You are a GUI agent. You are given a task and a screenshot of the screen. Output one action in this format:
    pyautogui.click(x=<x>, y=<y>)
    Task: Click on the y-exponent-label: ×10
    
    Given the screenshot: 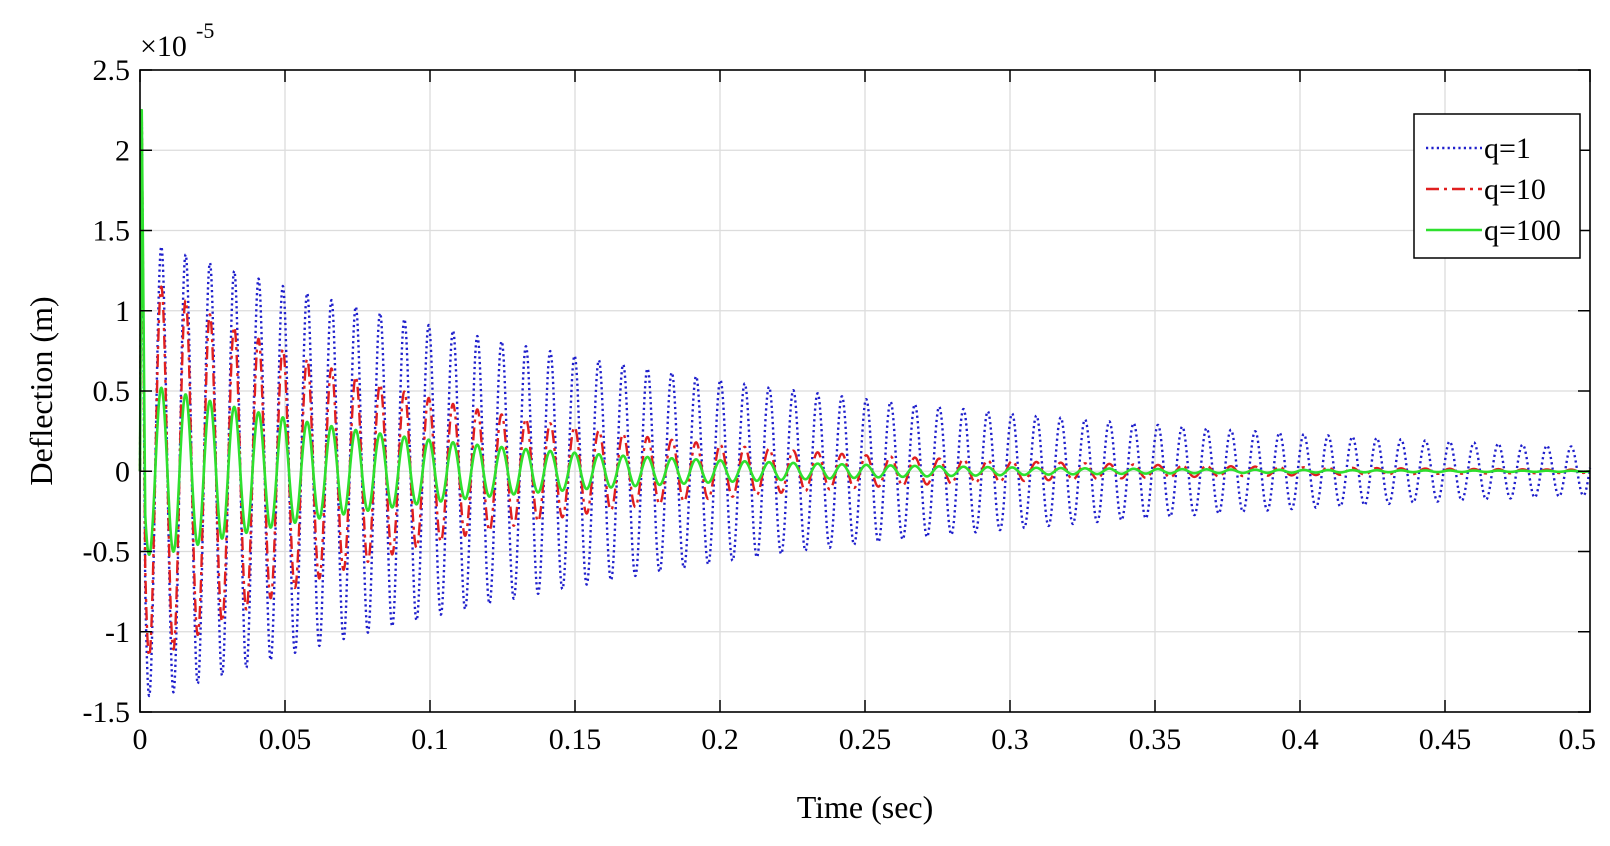 What is the action you would take?
    pyautogui.click(x=163, y=46)
    